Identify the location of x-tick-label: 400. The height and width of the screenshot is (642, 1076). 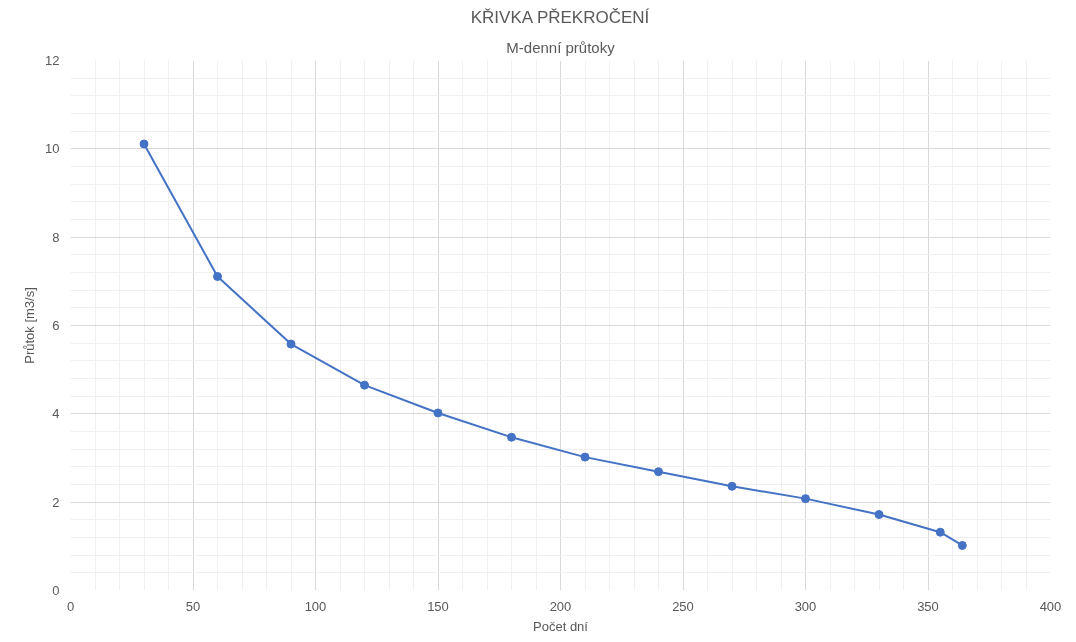
(1050, 606).